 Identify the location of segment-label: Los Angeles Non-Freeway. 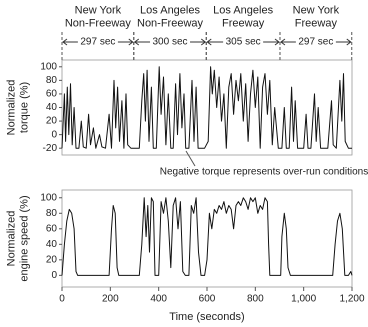
(170, 17).